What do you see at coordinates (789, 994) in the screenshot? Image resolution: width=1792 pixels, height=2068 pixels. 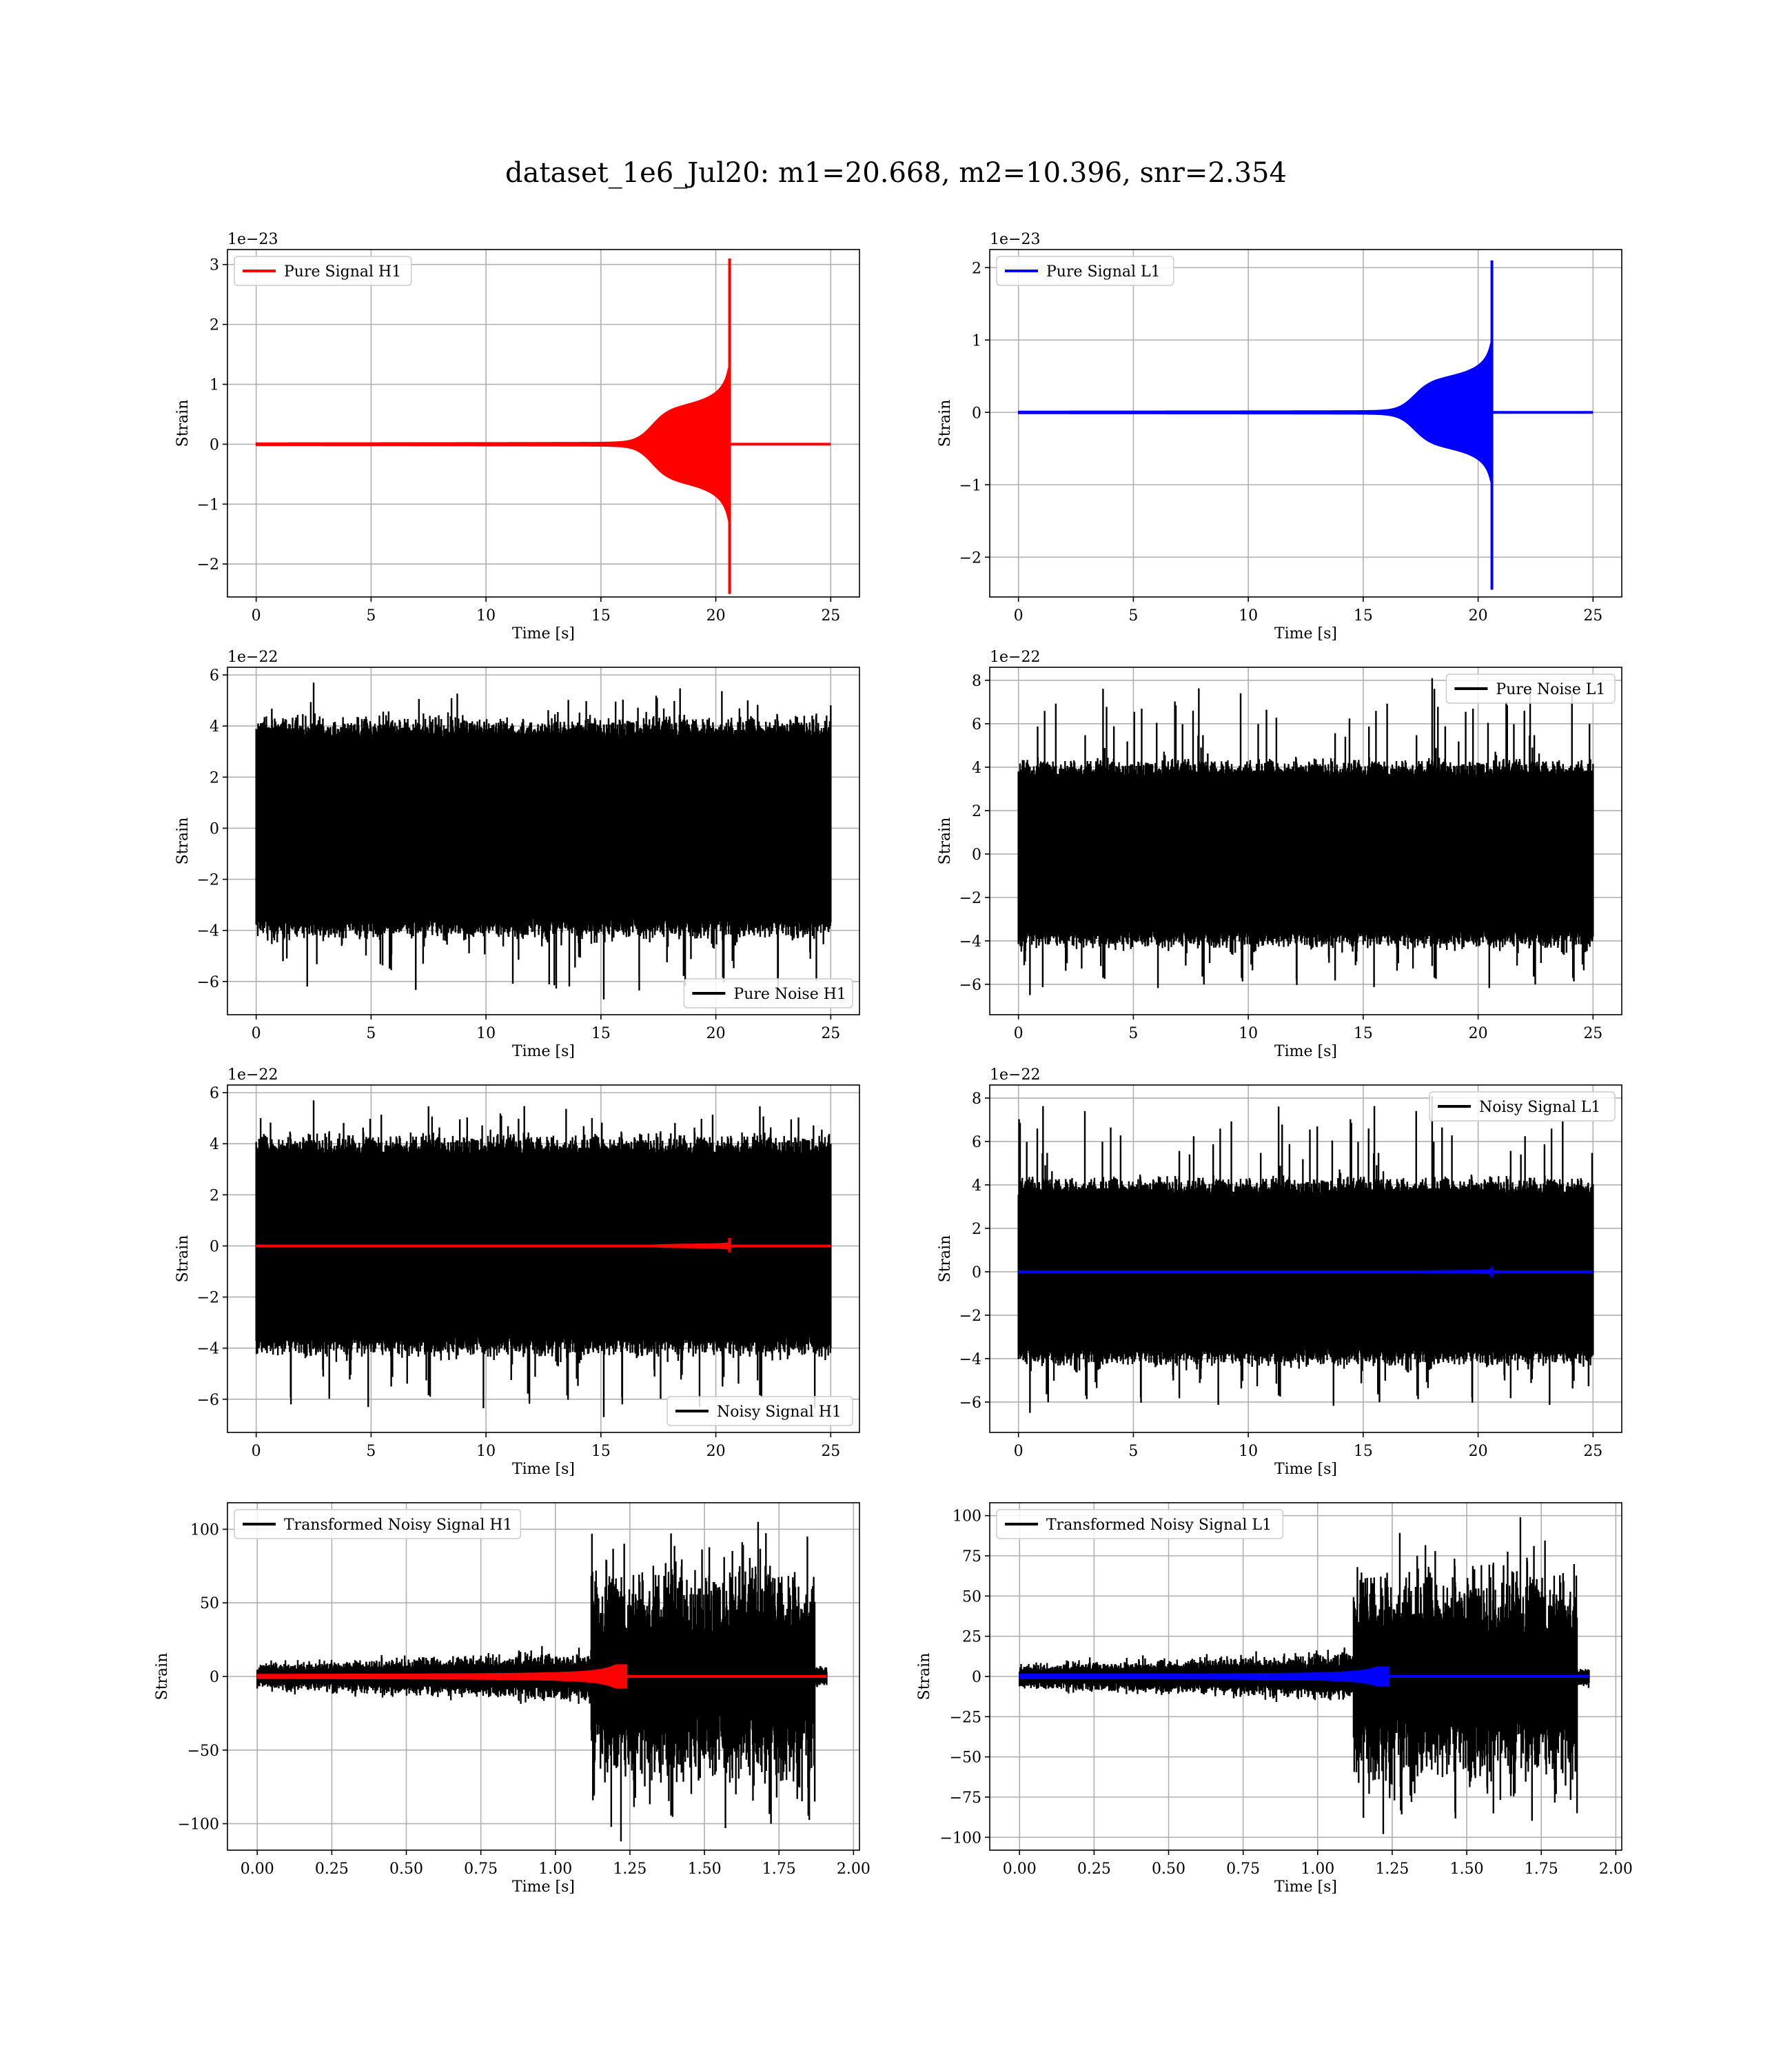 I see `legend-label: Pure Noise H1` at bounding box center [789, 994].